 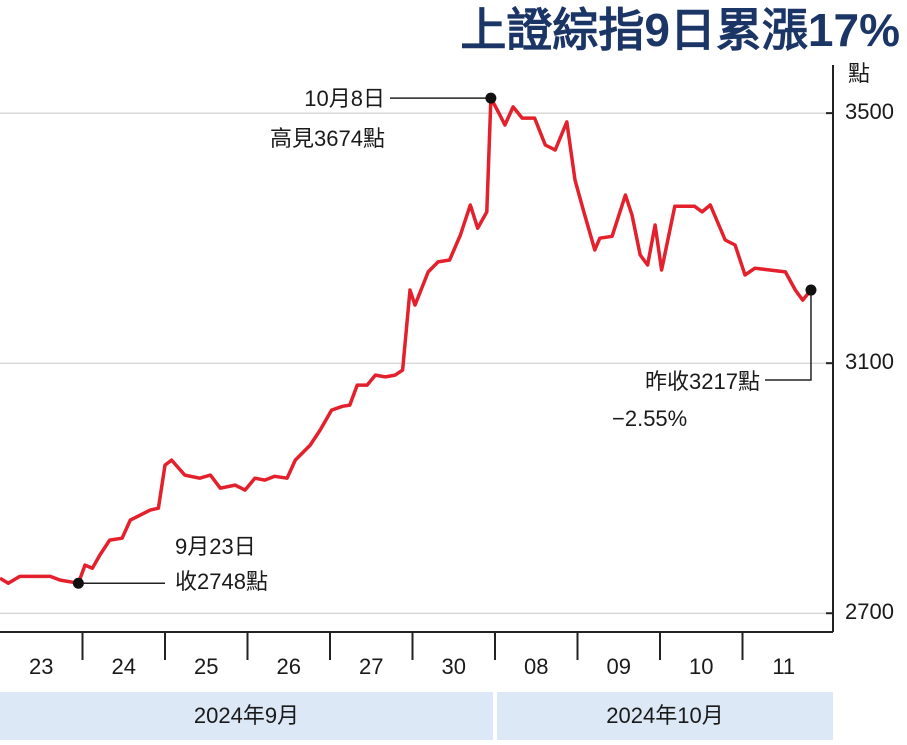 What do you see at coordinates (344, 98) in the screenshot?
I see `annotation-text: 10月8日` at bounding box center [344, 98].